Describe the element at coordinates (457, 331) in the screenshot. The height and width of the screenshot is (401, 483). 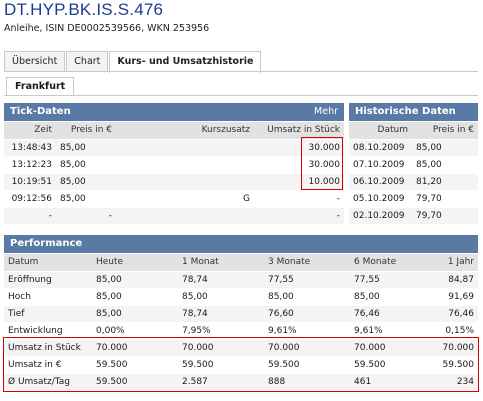
I see `table-cell: 0,15%` at that location.